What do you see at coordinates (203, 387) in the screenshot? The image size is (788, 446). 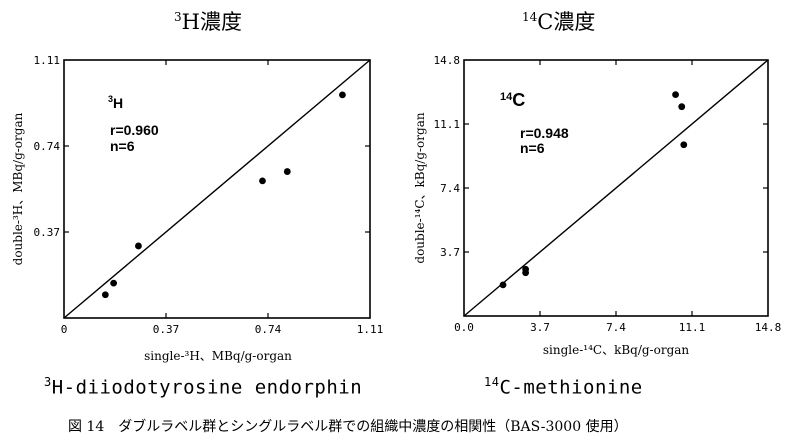 I see `left-chart-subtitle: 3H-diiodotyrosine endorphin` at bounding box center [203, 387].